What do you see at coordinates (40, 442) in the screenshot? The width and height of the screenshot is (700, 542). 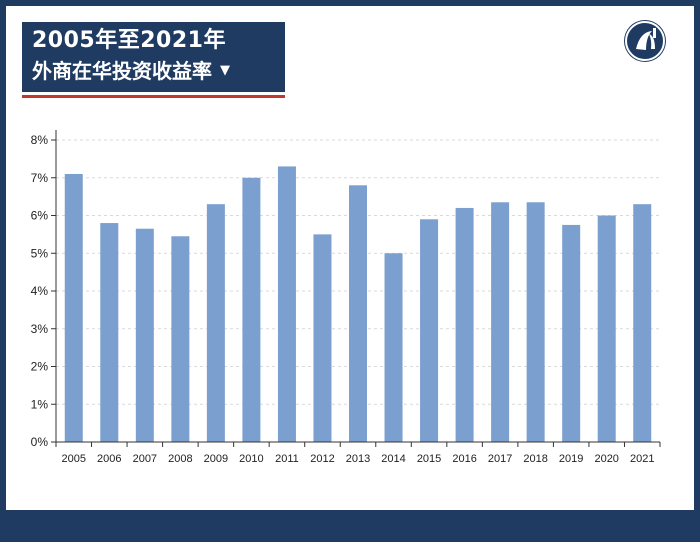 I see `y-tick-label: 0%` at bounding box center [40, 442].